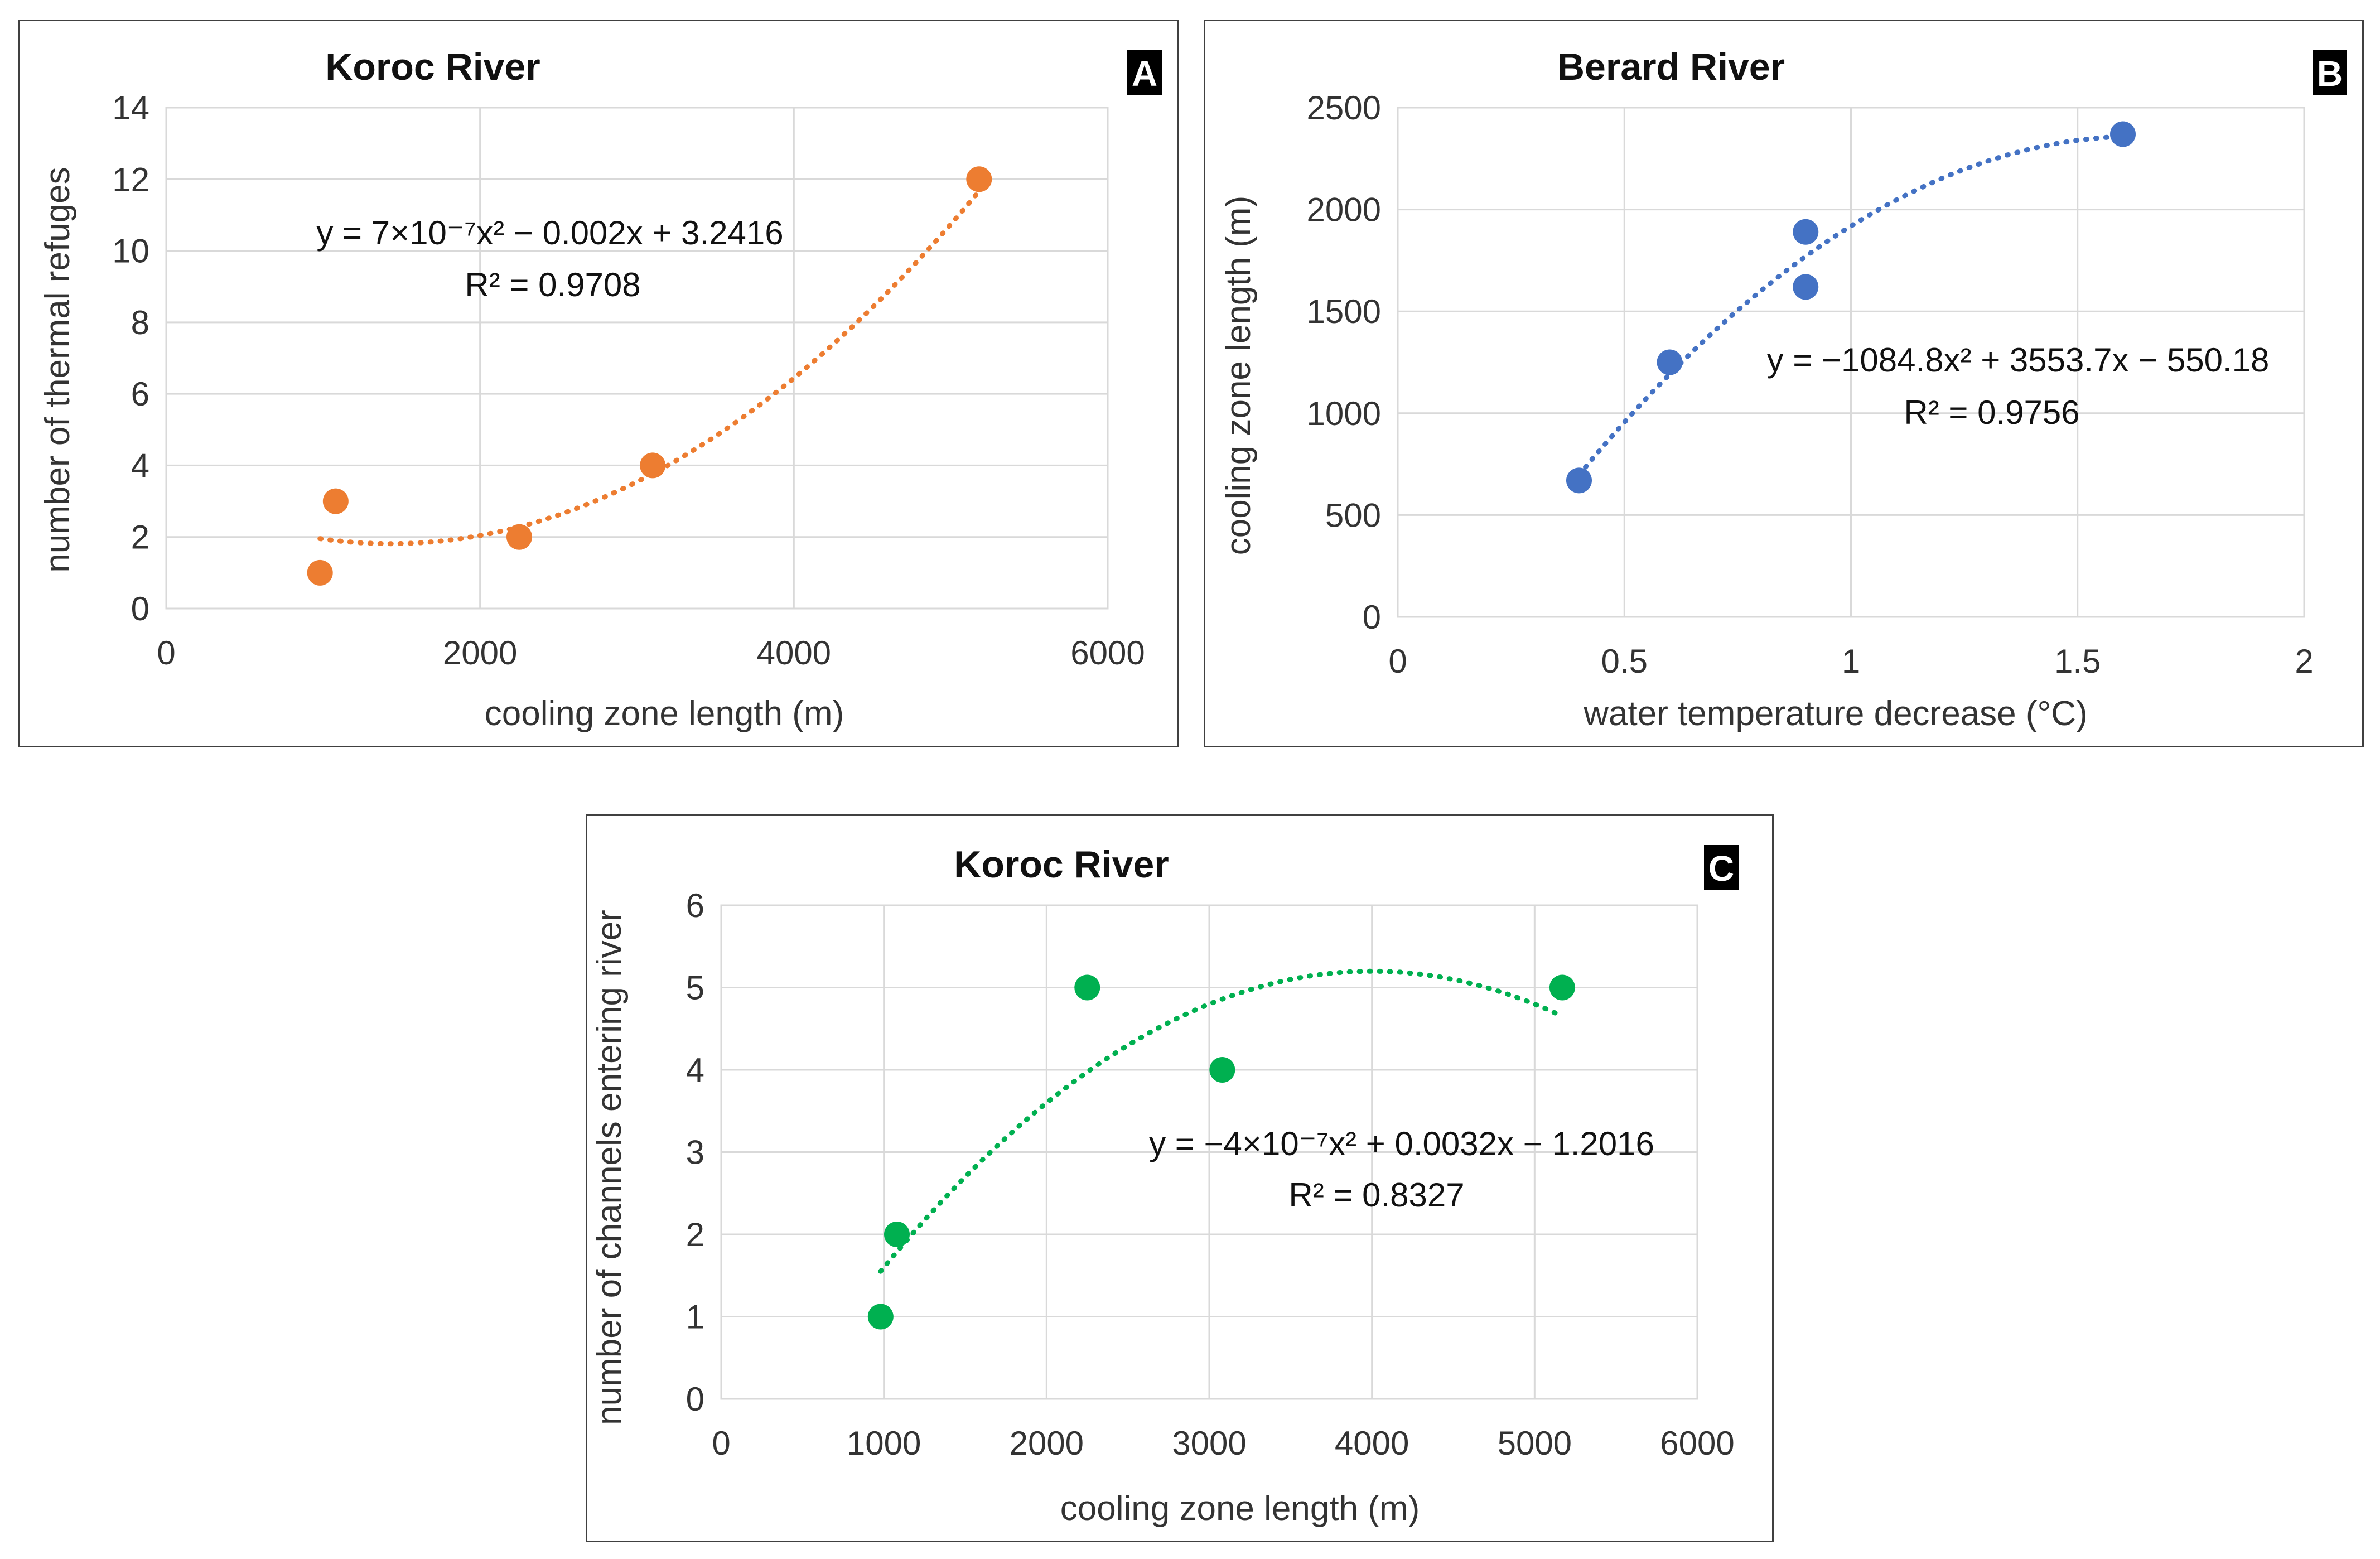 The image size is (2380, 1559). Describe the element at coordinates (1344, 108) in the screenshot. I see `y-tick-label: 2500` at that location.